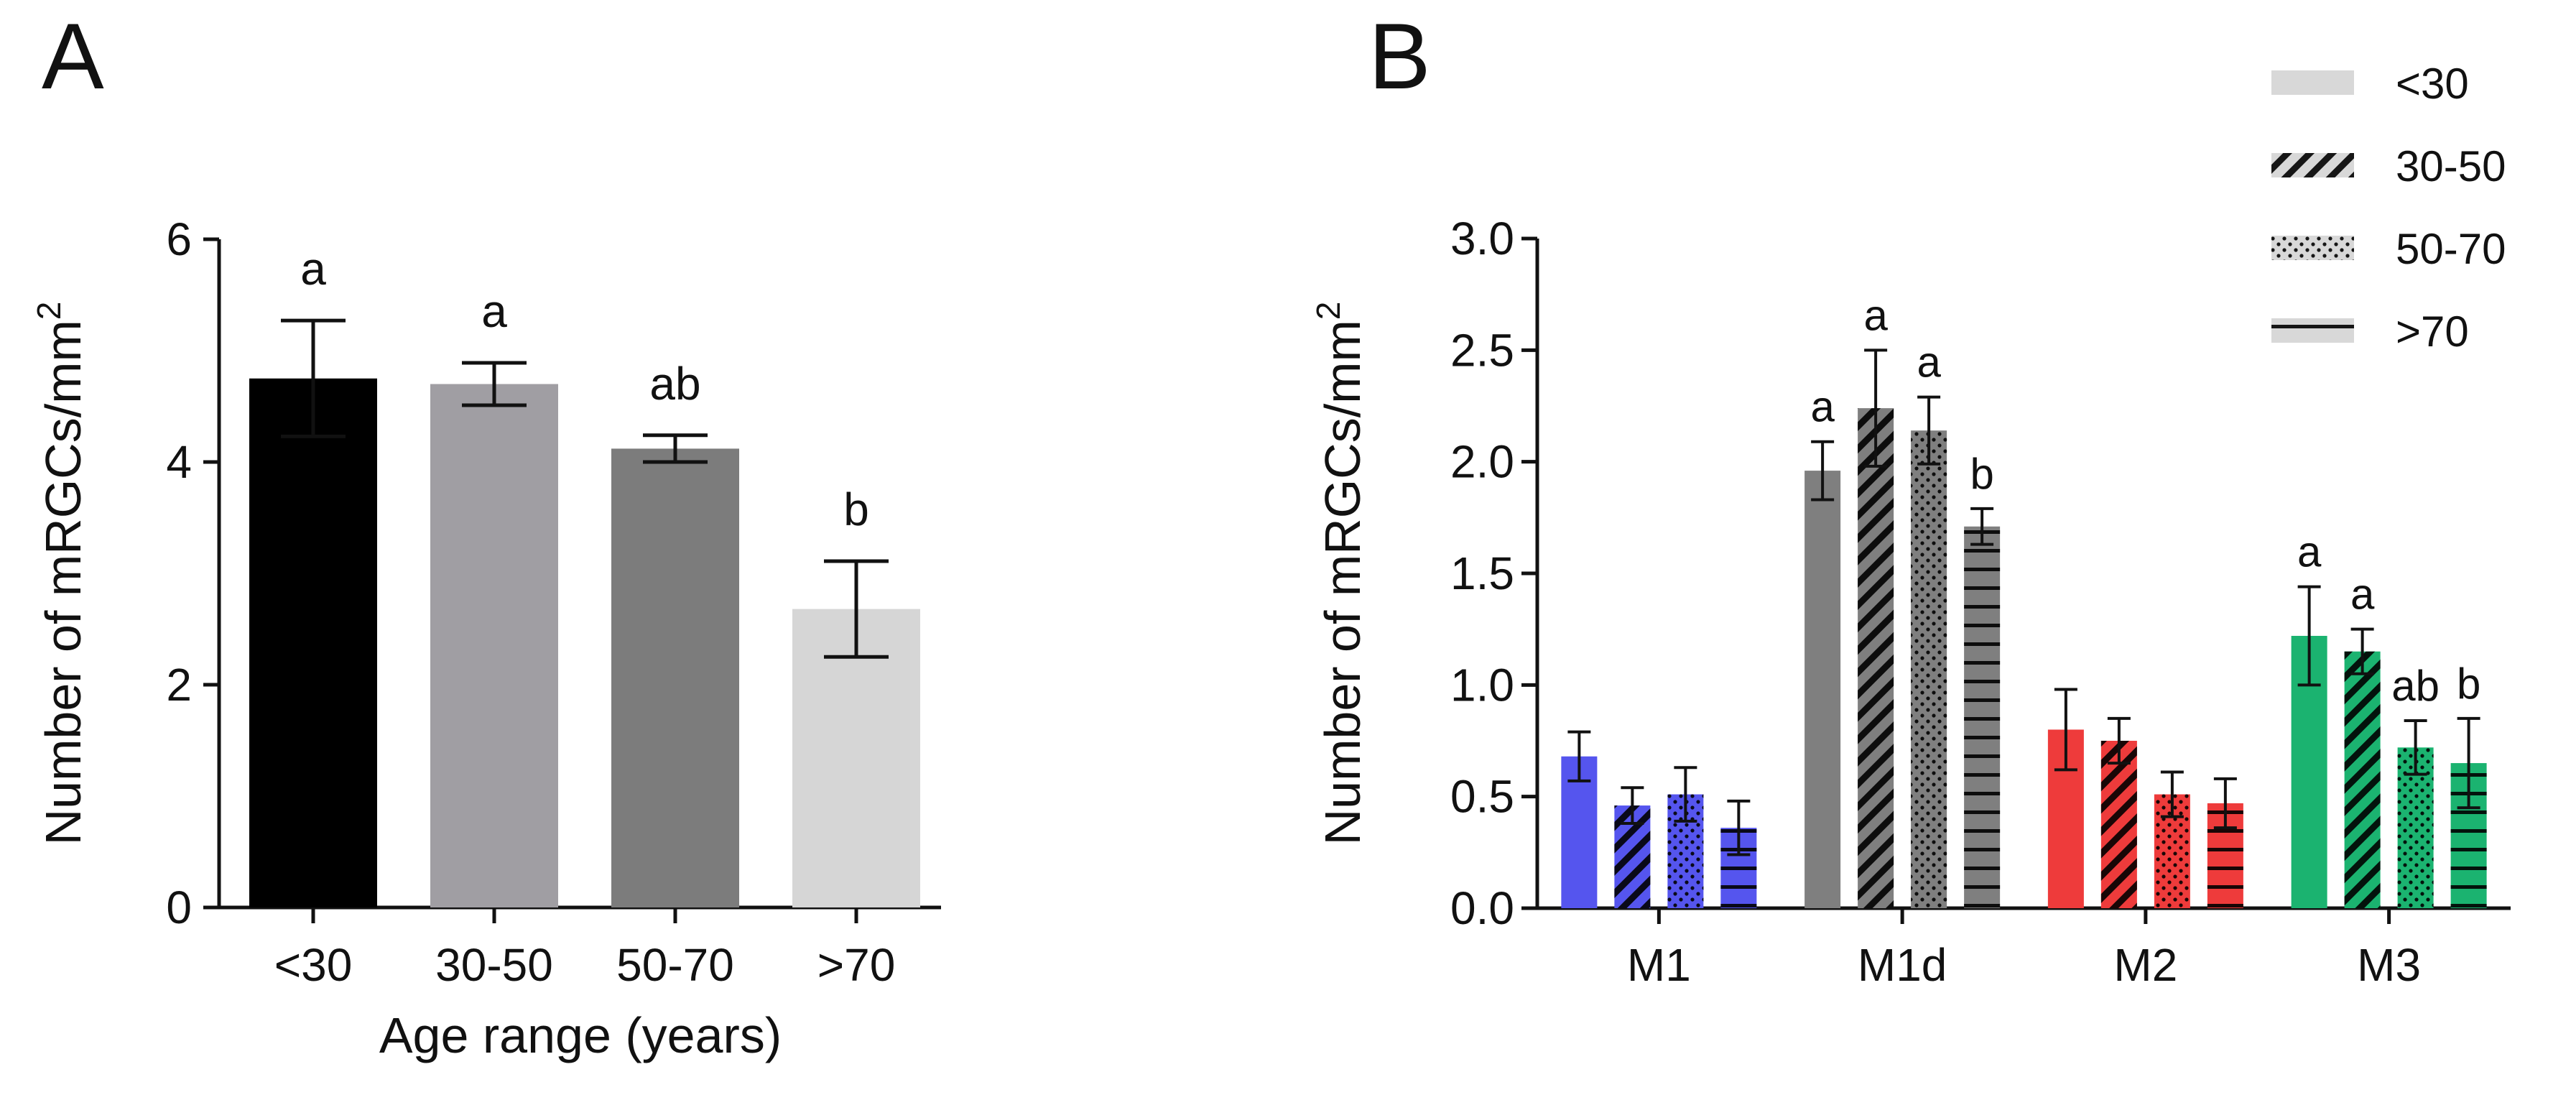  Describe the element at coordinates (179, 685) in the screenshot. I see `y-tick-label: 2` at that location.